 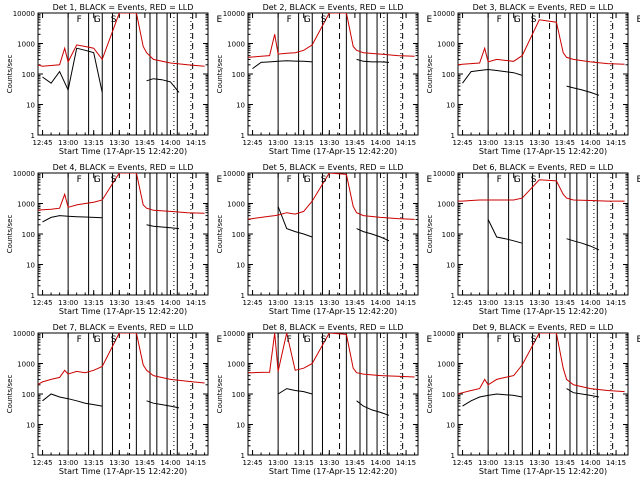 I want to click on chart-title: Det 2, BLACK = Events, RED = LLD, so click(x=333, y=7).